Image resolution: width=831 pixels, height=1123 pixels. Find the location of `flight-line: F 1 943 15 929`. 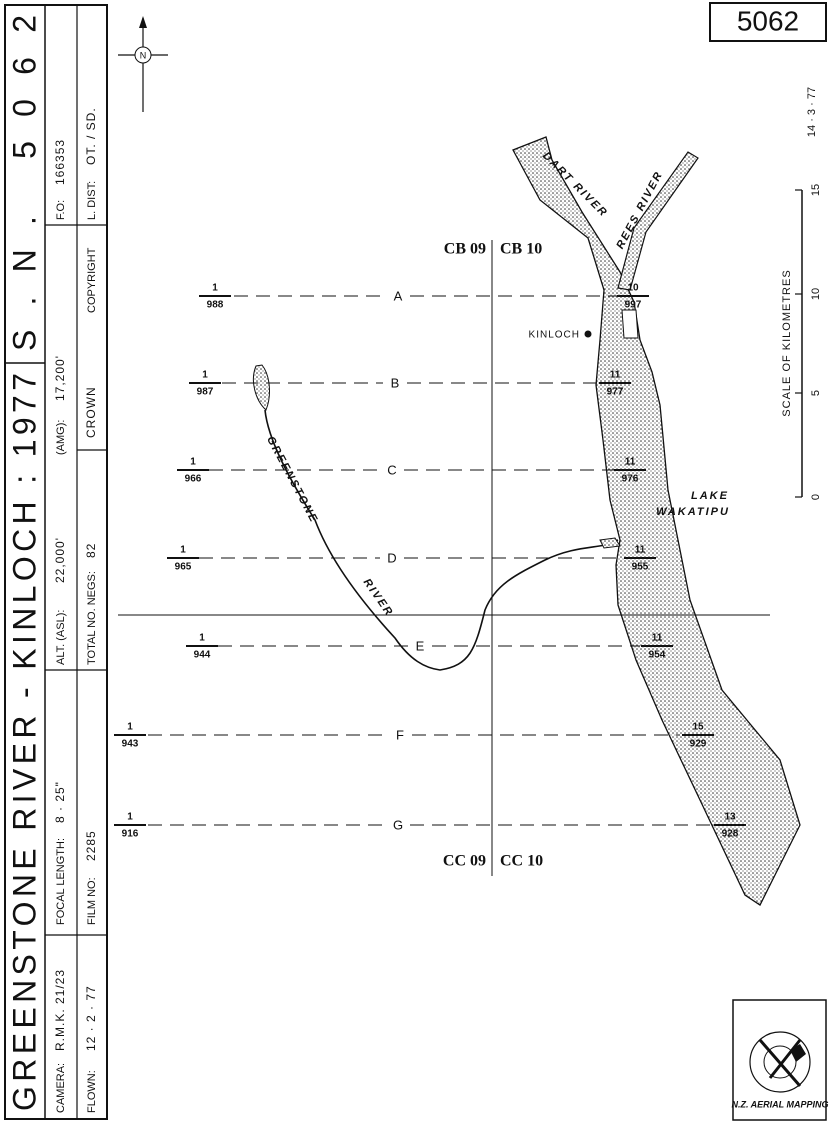

flight-line: F 1 943 15 929 is located at coordinates (414, 736).